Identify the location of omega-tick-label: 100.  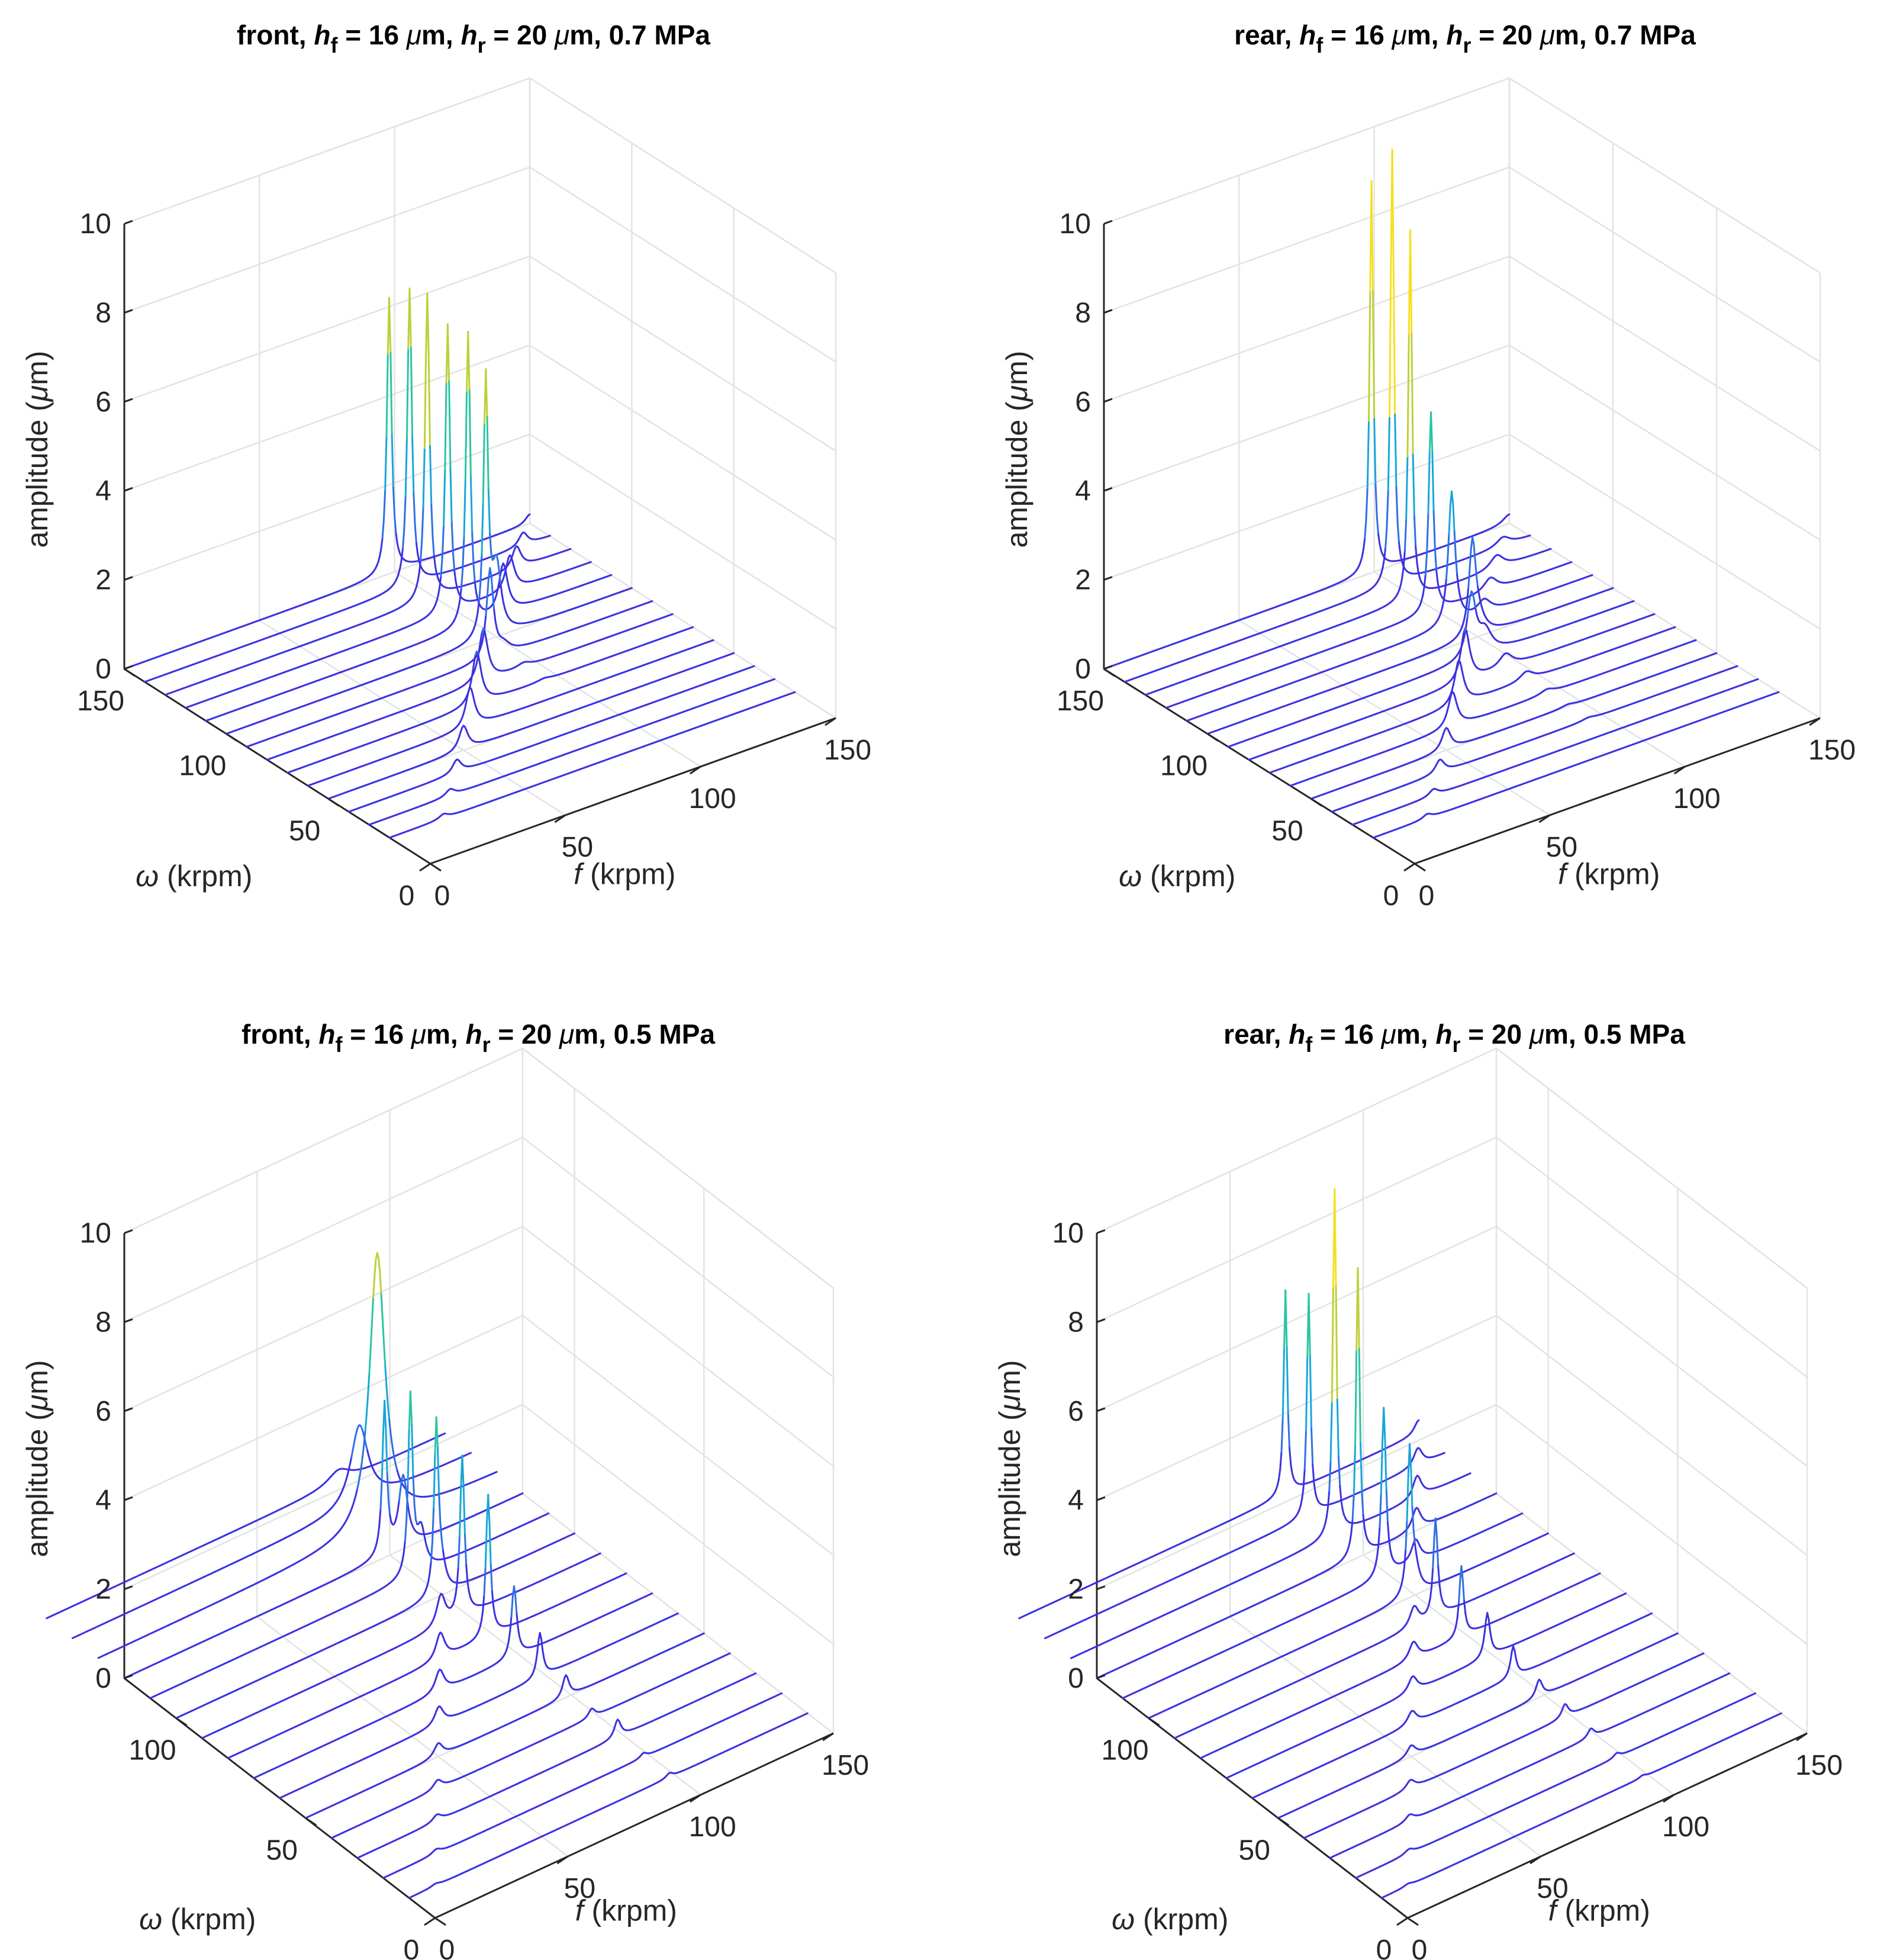
(203, 767).